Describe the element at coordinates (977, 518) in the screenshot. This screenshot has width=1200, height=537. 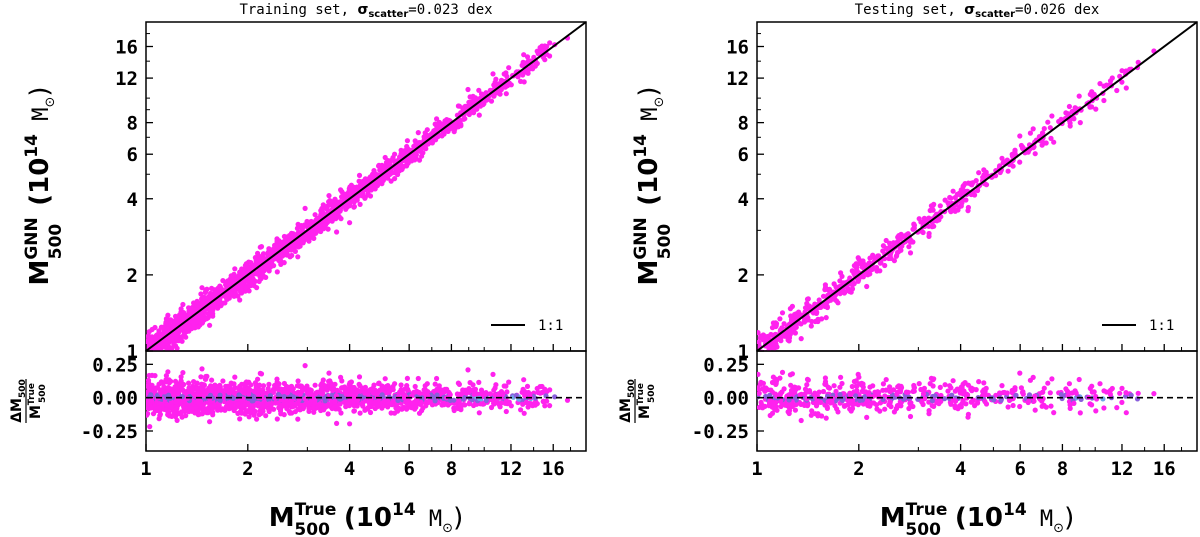
I see `x-axis-label: MTrue 500 (1014 M⊙)` at that location.